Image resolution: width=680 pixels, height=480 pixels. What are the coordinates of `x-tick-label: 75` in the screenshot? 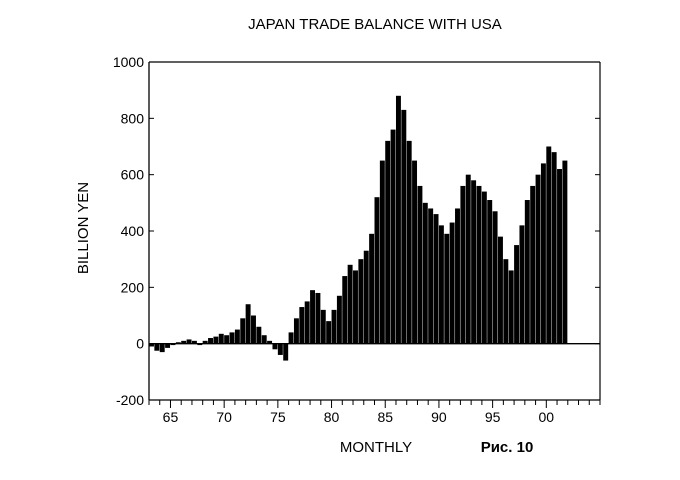 It's located at (278, 417).